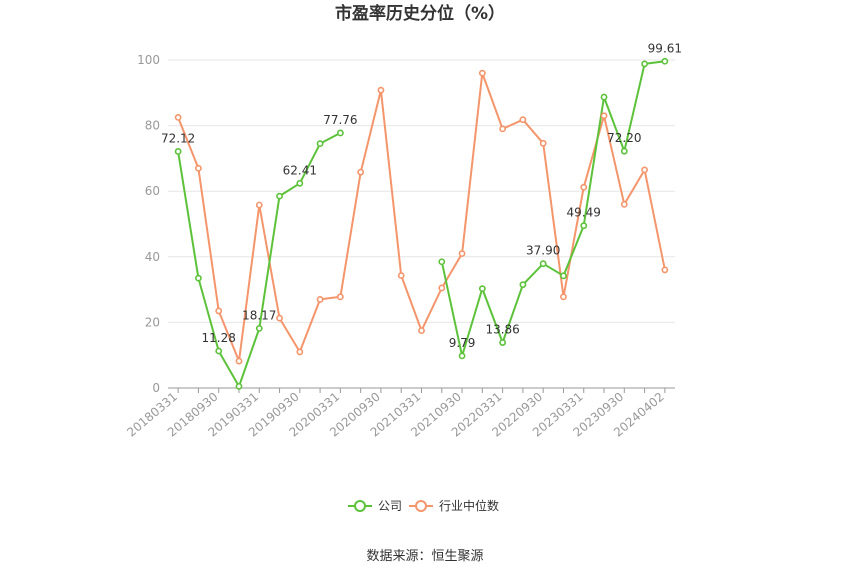 Image resolution: width=850 pixels, height=575 pixels. What do you see at coordinates (340, 120) in the screenshot?
I see `data-label: 77.76` at bounding box center [340, 120].